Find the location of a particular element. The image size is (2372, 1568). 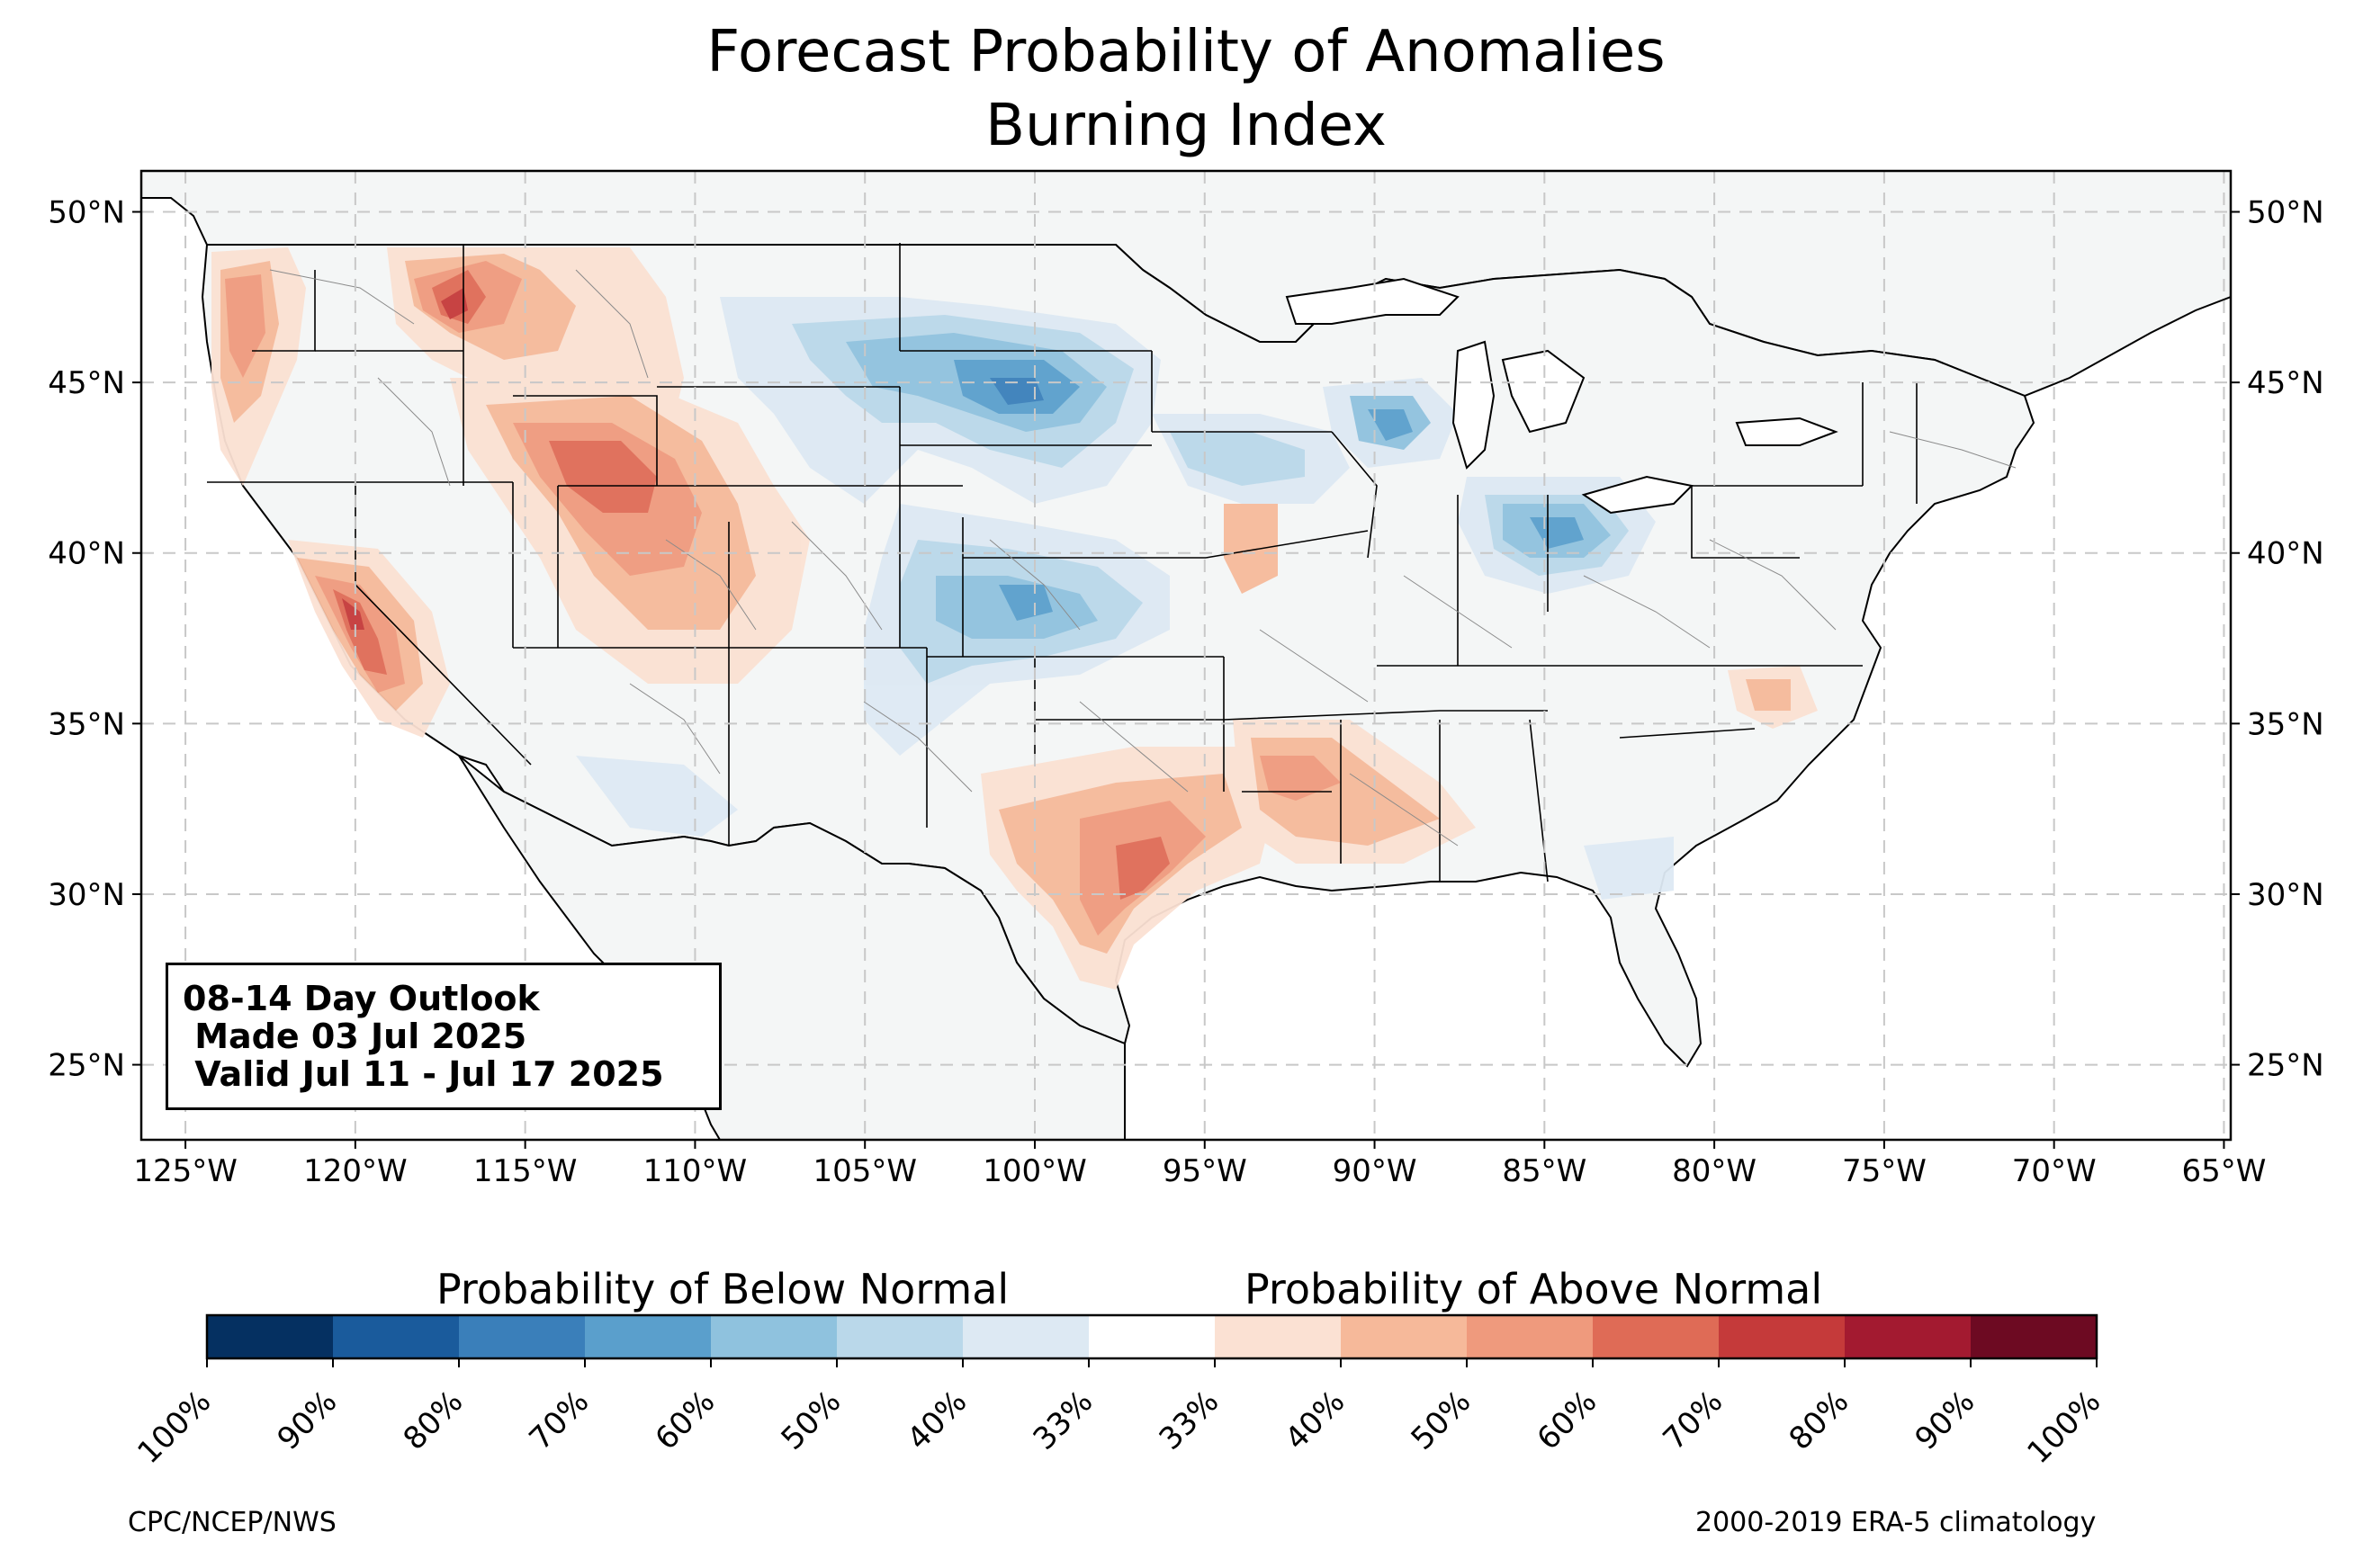

lat-label-left: 35°N is located at coordinates (86, 724).